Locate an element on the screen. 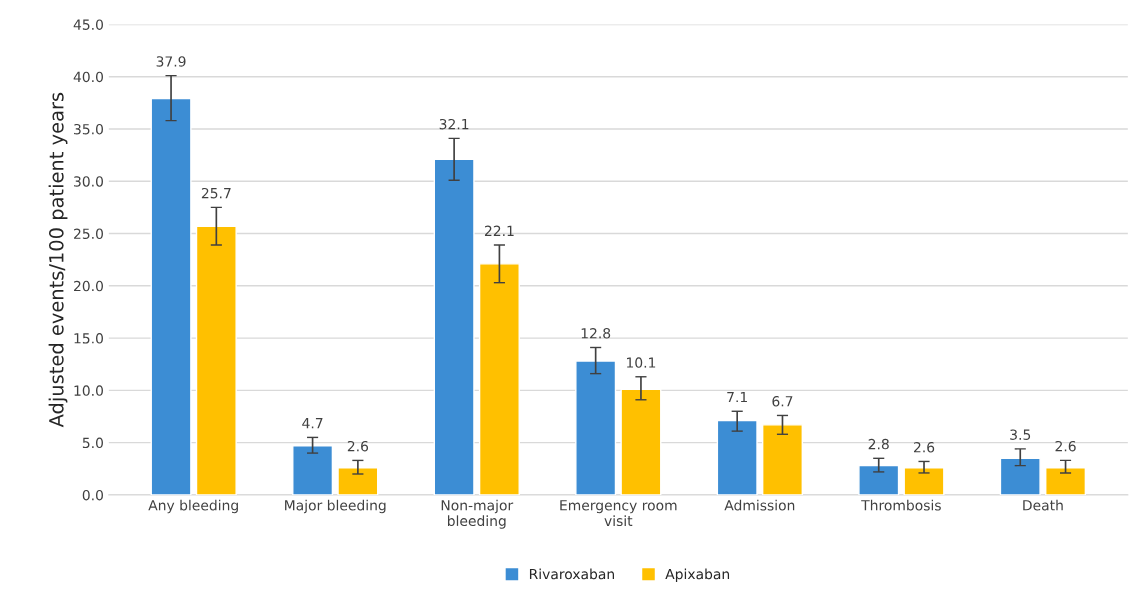 This screenshot has width=1145, height=611. y-tick-label: 40.0 is located at coordinates (88, 77).